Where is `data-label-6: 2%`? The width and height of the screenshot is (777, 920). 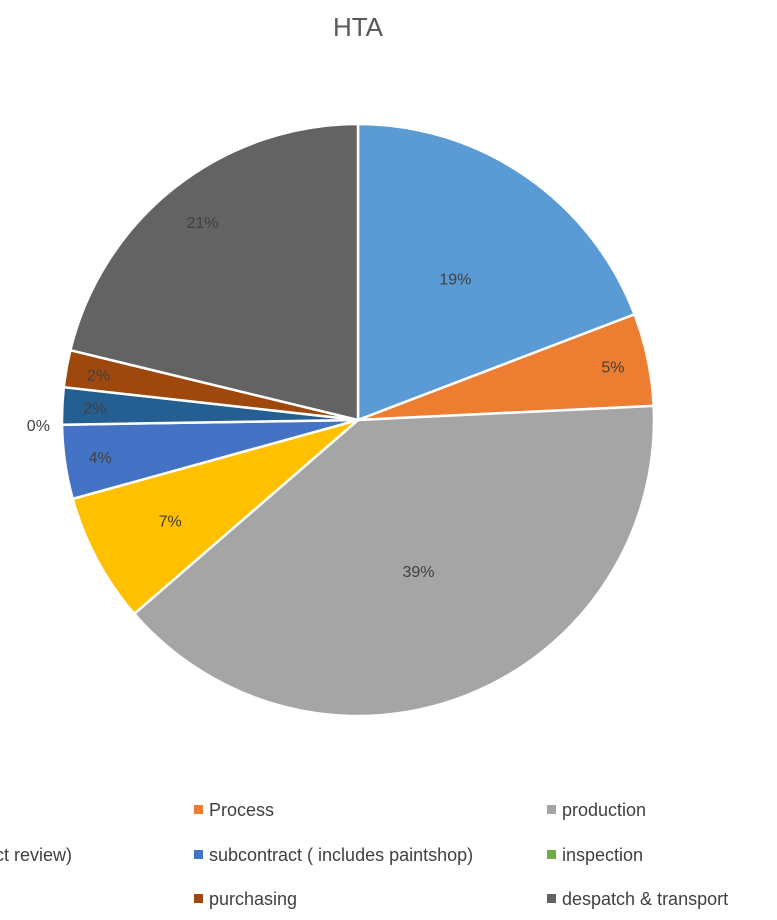
data-label-6: 2% is located at coordinates (94, 408).